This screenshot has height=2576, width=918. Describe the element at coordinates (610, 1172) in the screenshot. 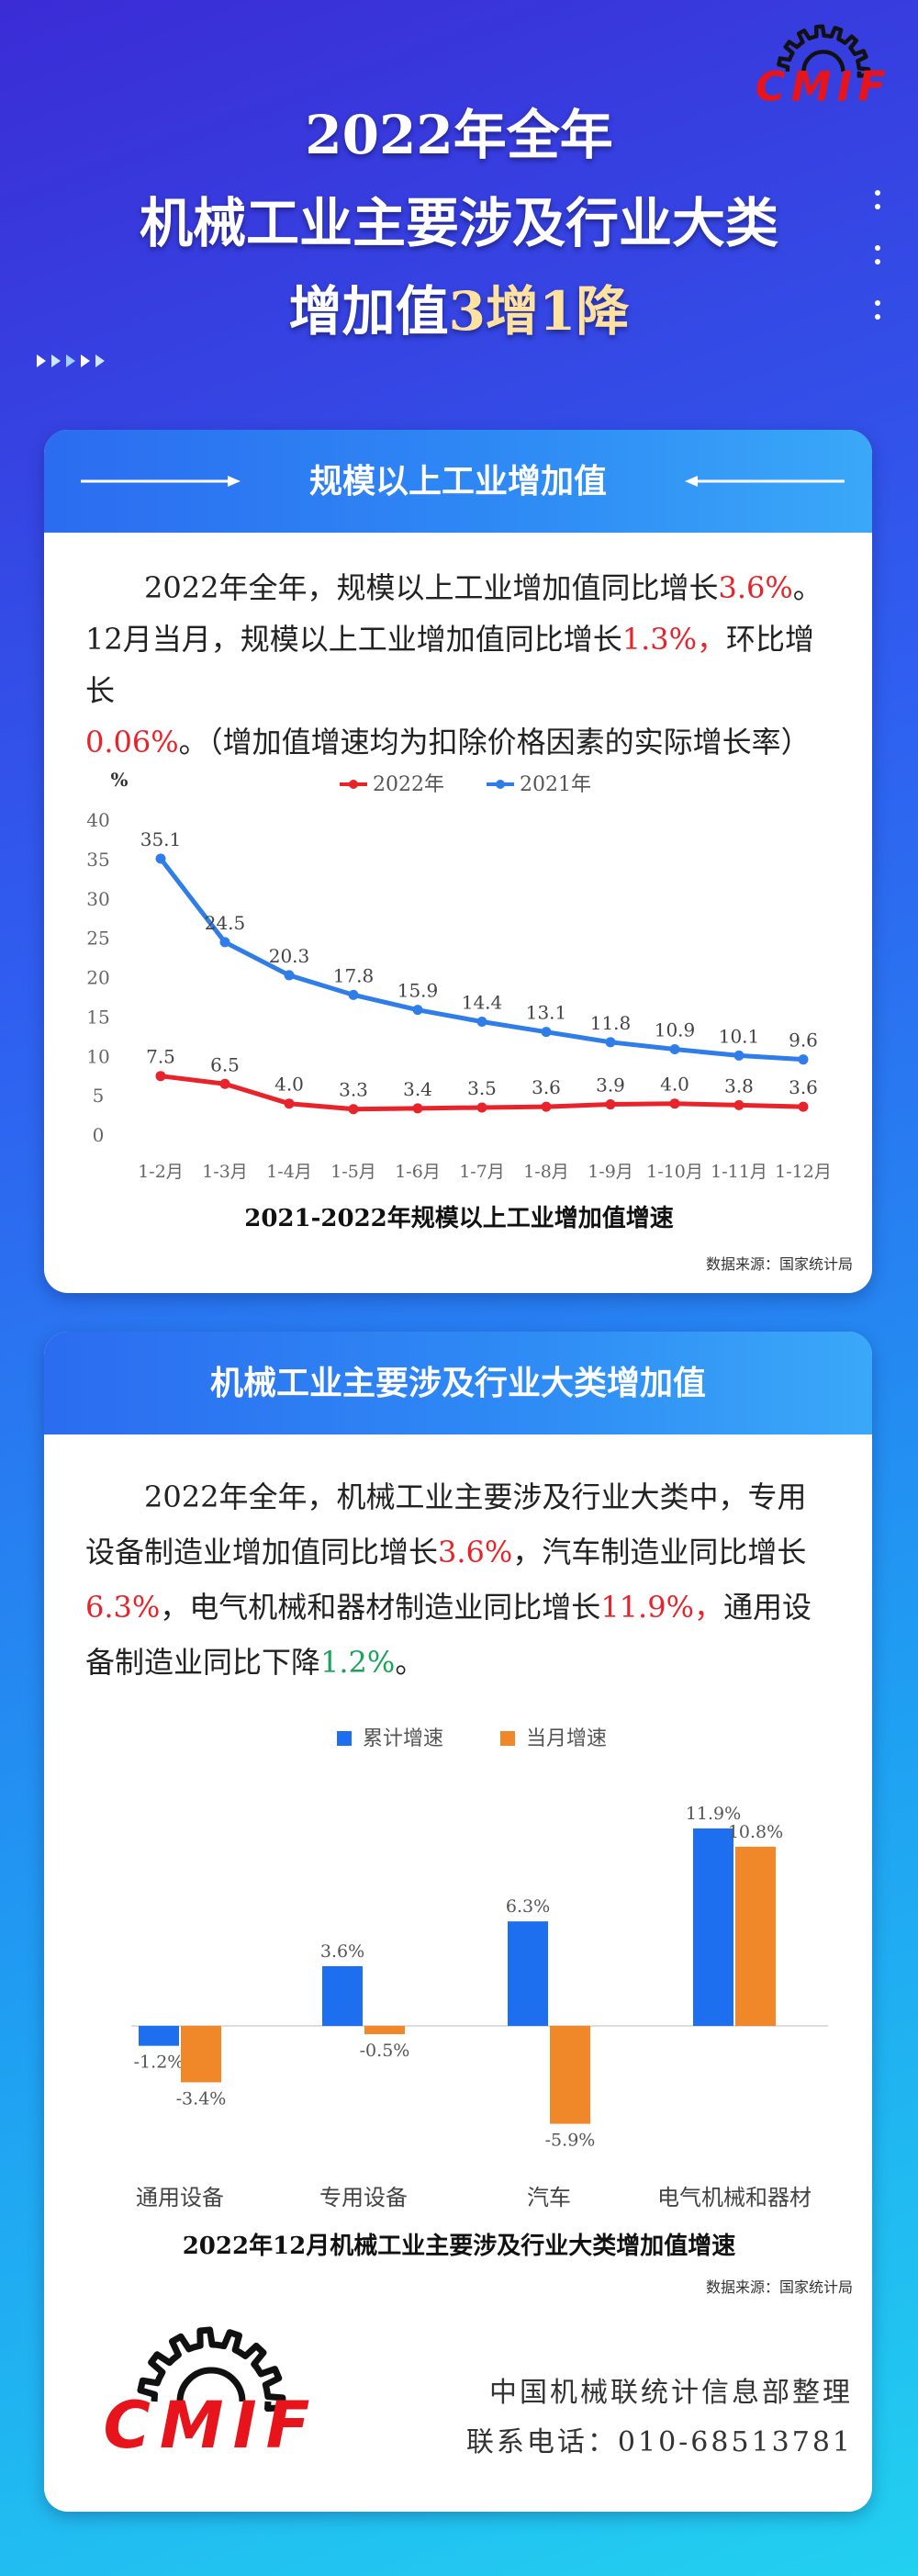

I see `x-tick-label: 1-9月` at that location.